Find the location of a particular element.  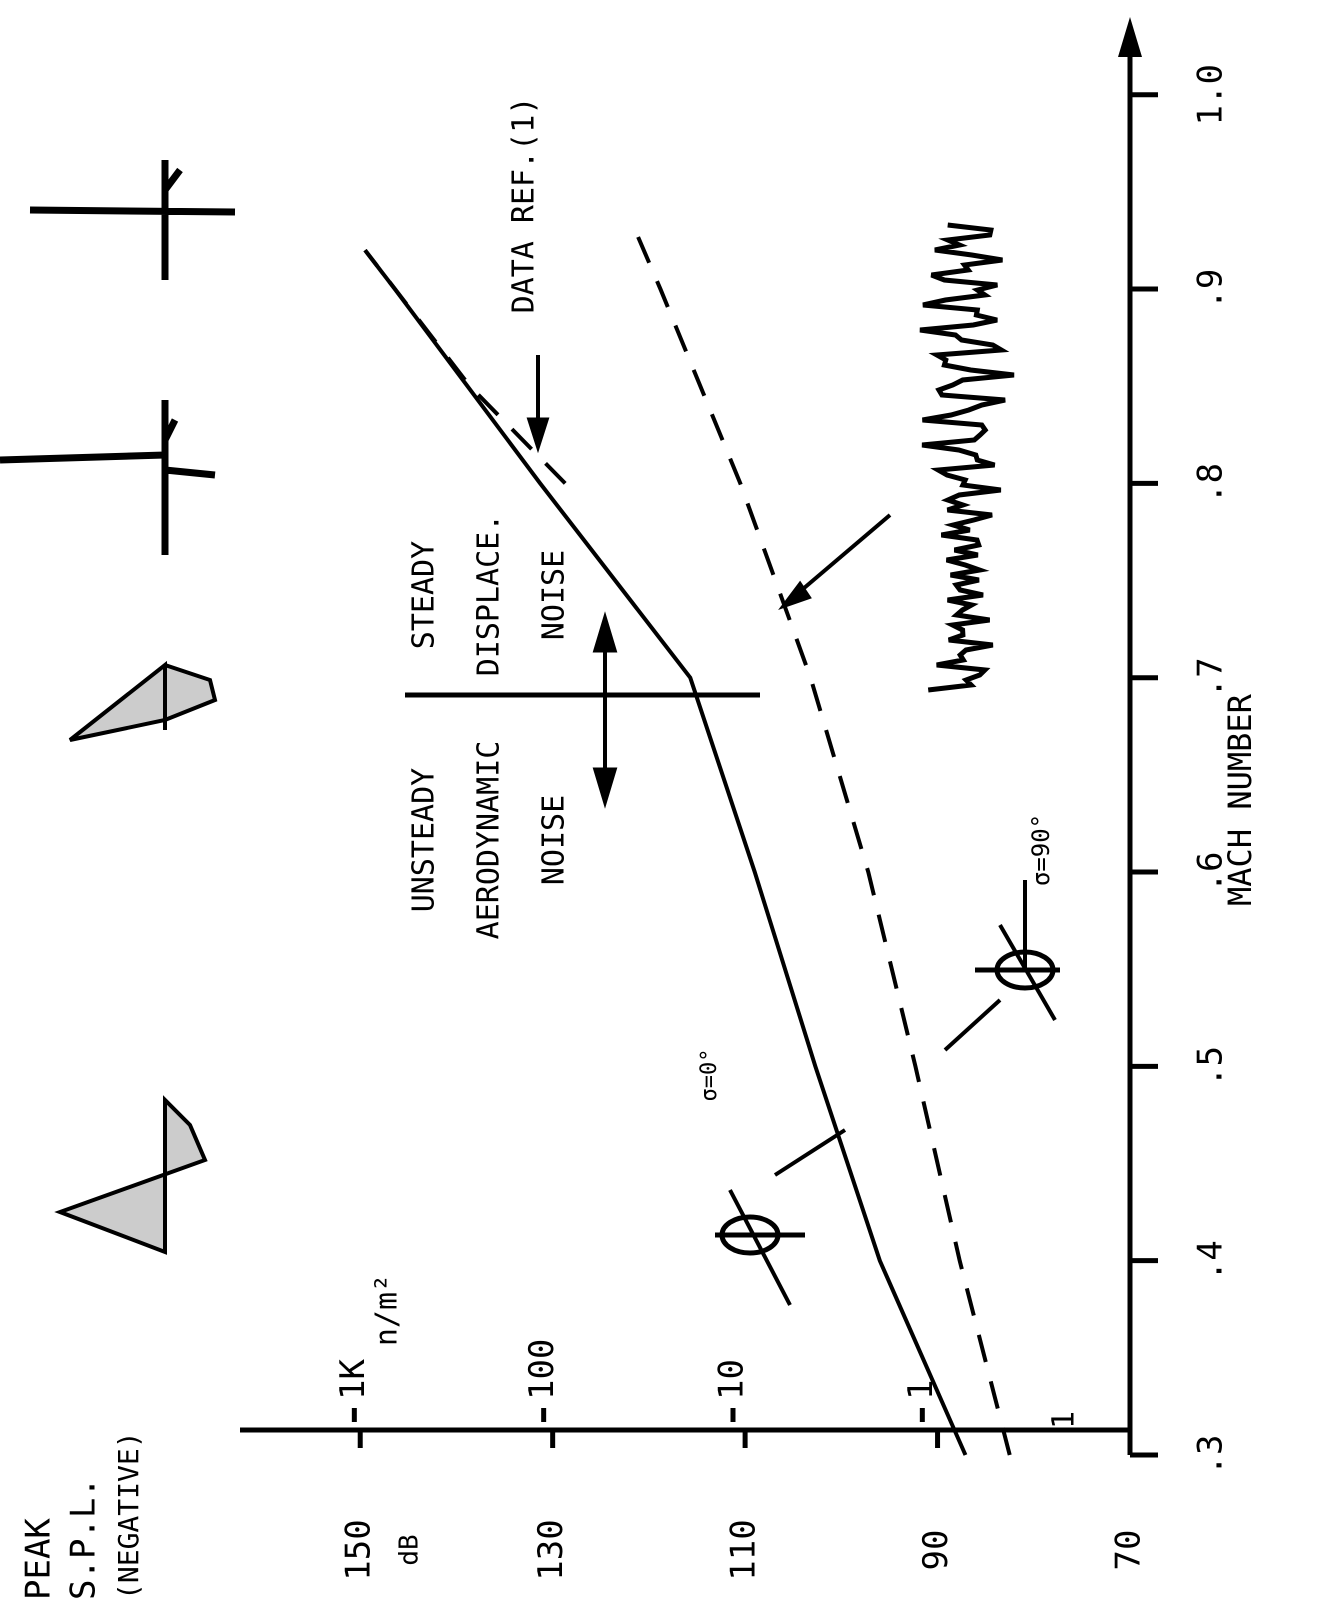

line-series is located at coordinates (465, 366).